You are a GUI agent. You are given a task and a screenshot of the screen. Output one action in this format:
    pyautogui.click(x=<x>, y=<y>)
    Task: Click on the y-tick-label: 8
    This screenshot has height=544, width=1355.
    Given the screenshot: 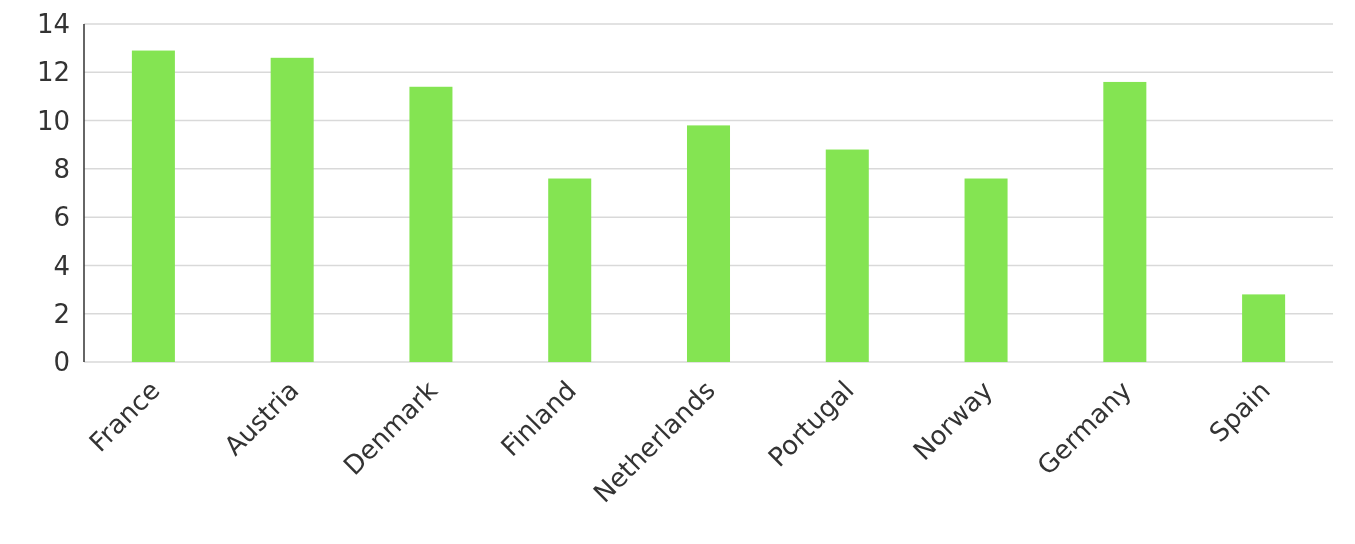 What is the action you would take?
    pyautogui.click(x=61, y=168)
    